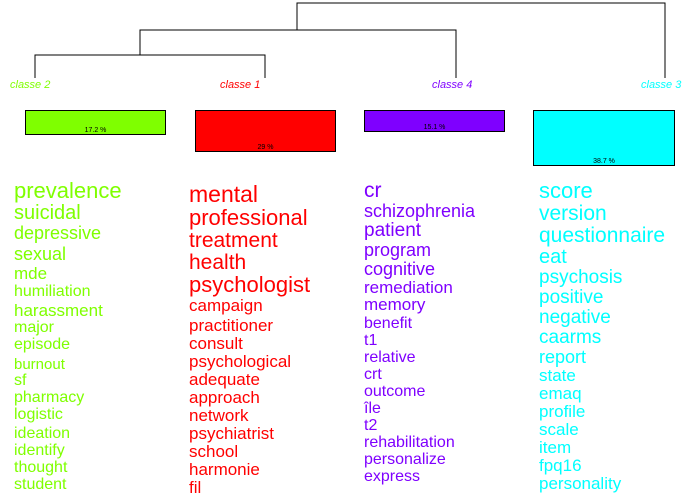  I want to click on classe-word: thought, so click(41, 467).